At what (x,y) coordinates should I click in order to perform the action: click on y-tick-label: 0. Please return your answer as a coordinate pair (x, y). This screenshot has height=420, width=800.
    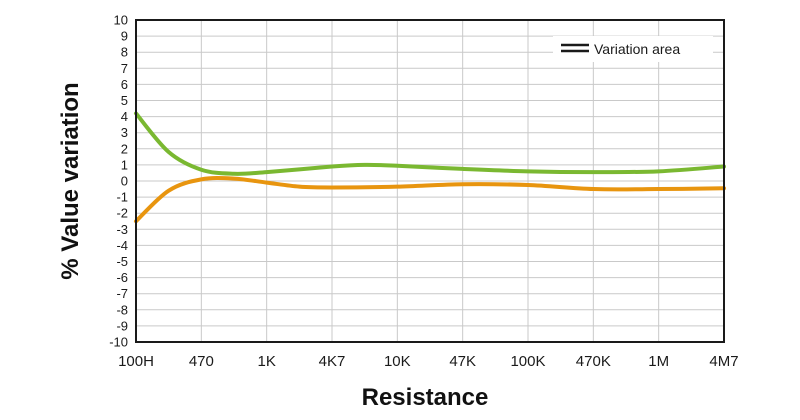
    Looking at the image, I should click on (124, 181).